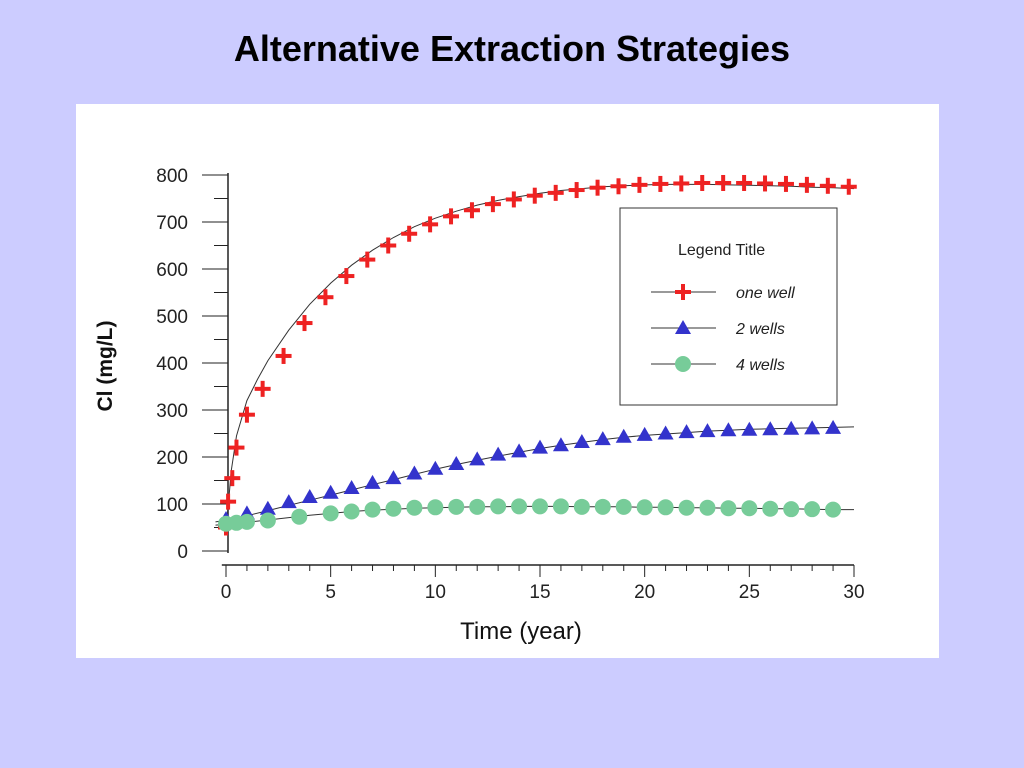 The image size is (1024, 768). What do you see at coordinates (683, 292) in the screenshot?
I see `legend-marker-one-well` at bounding box center [683, 292].